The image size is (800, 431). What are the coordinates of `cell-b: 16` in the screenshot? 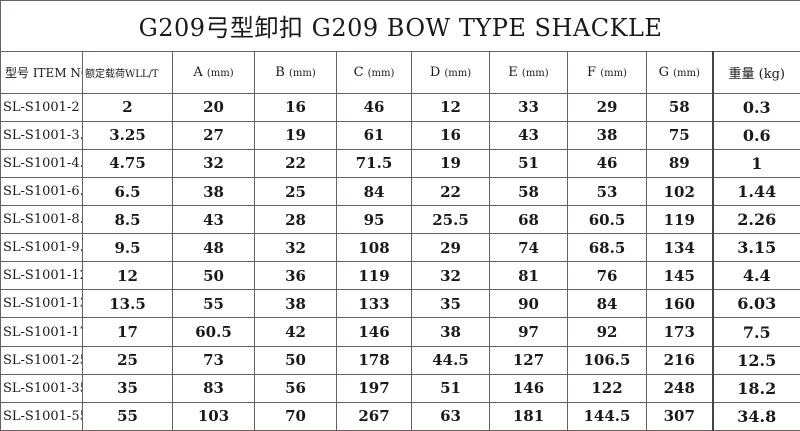 It's located at (295, 107).